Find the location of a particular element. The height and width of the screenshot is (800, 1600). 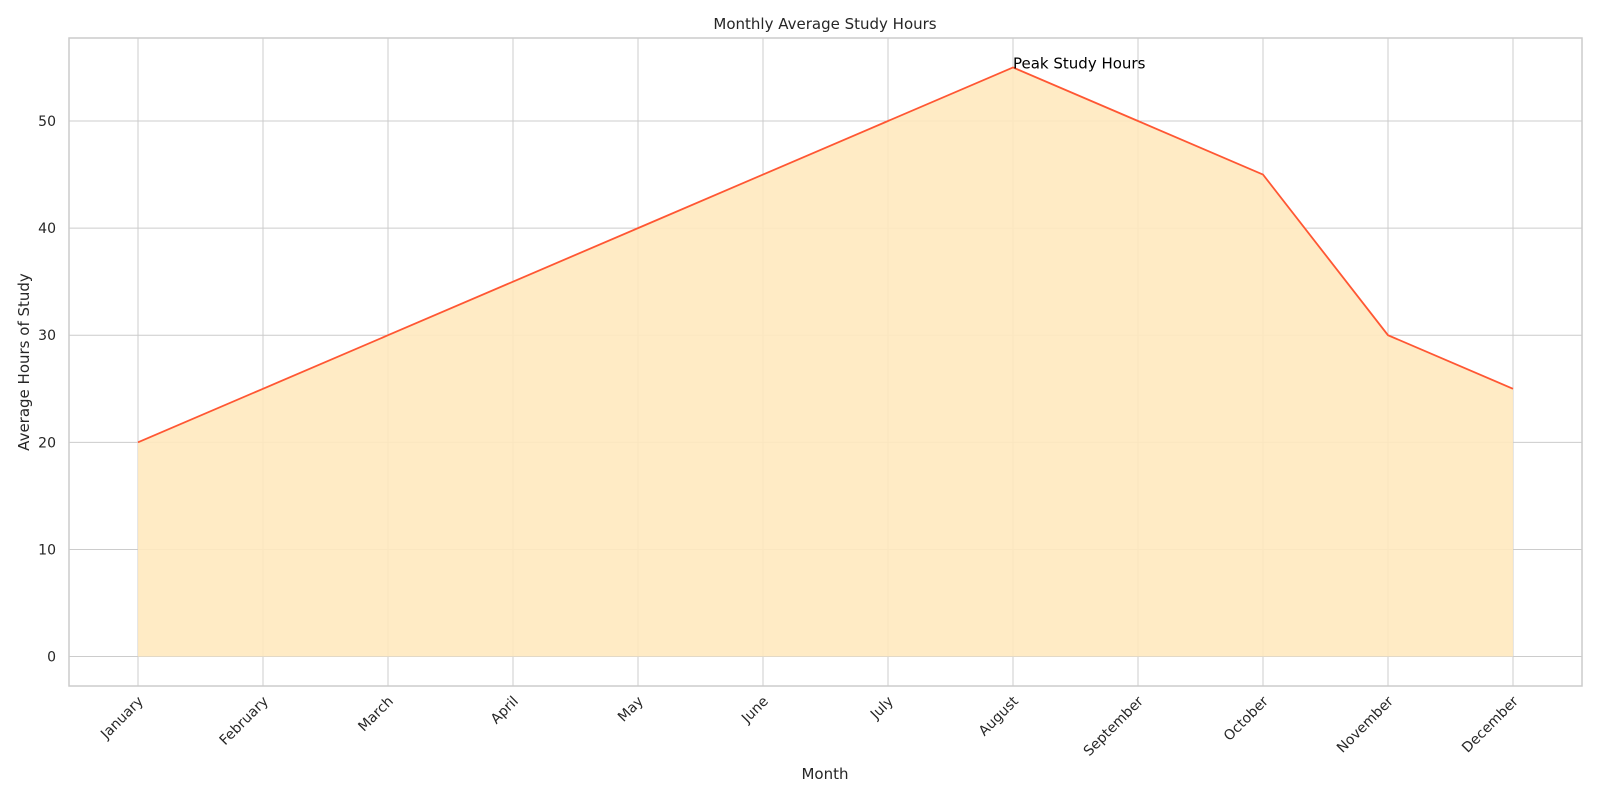

y-tick-label: 40 is located at coordinates (47, 229).